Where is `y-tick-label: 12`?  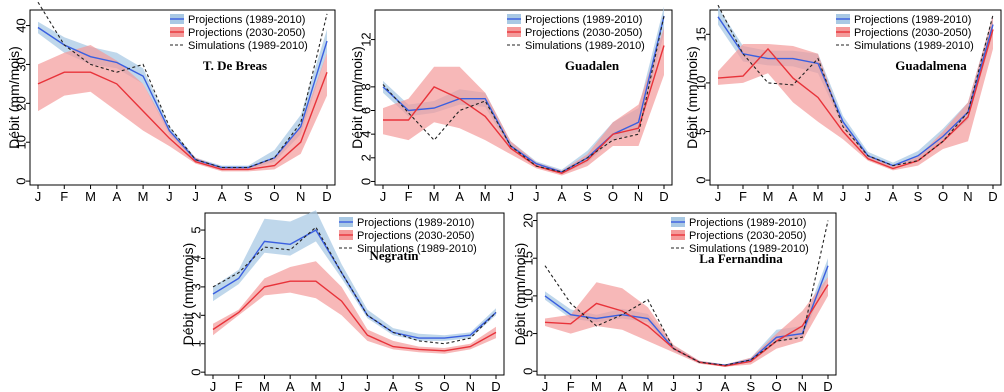 y-tick-label: 12 is located at coordinates (366, 39).